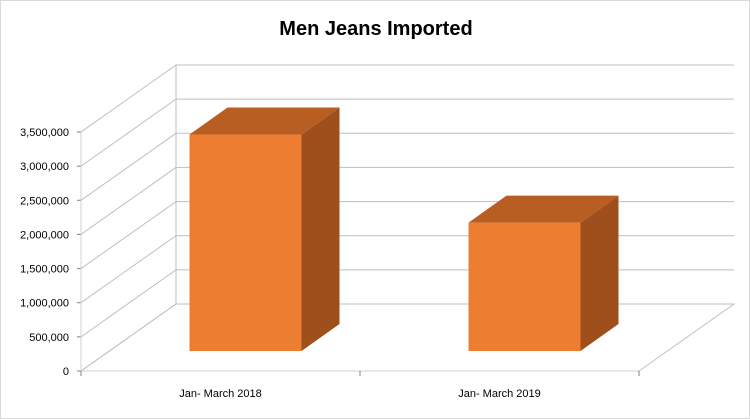 This screenshot has height=420, width=750. I want to click on y-tick-label: 2,500,000, so click(44, 201).